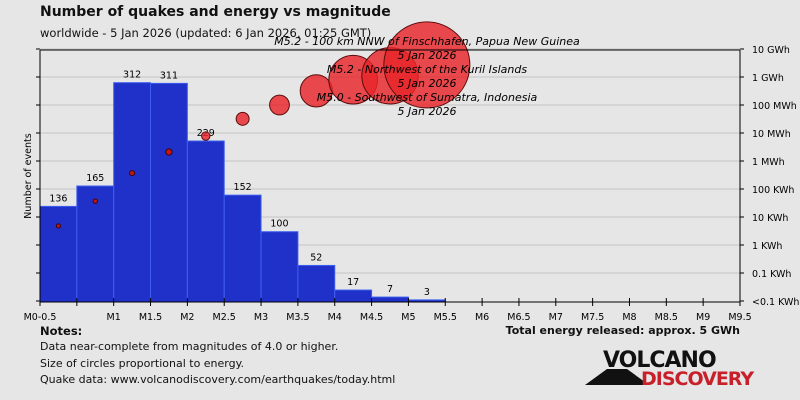 The image size is (800, 400). What do you see at coordinates (40, 317) in the screenshot?
I see `x-tick-label: M0-0.5` at bounding box center [40, 317].